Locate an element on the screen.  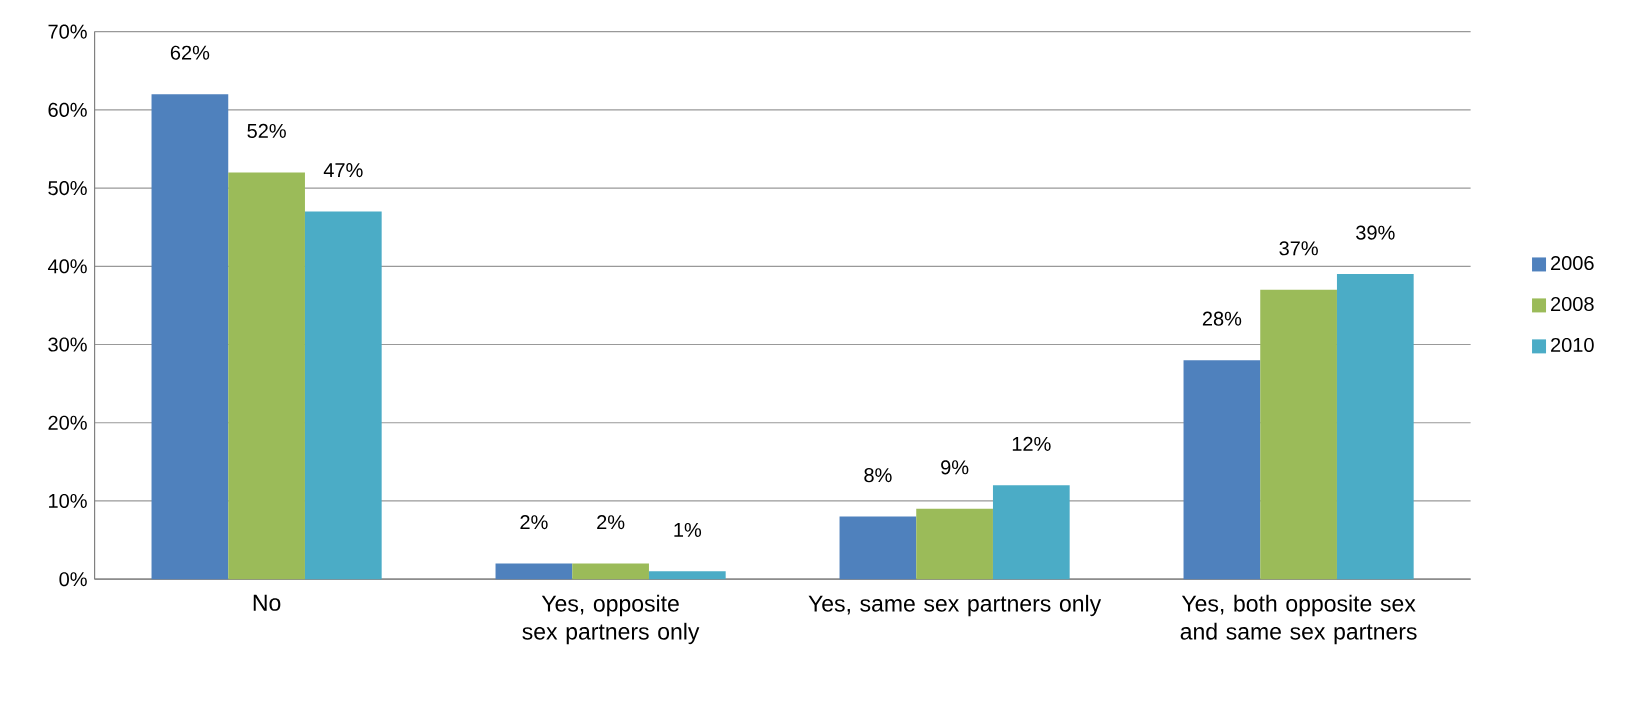
x-tick-label: No is located at coordinates (267, 602).